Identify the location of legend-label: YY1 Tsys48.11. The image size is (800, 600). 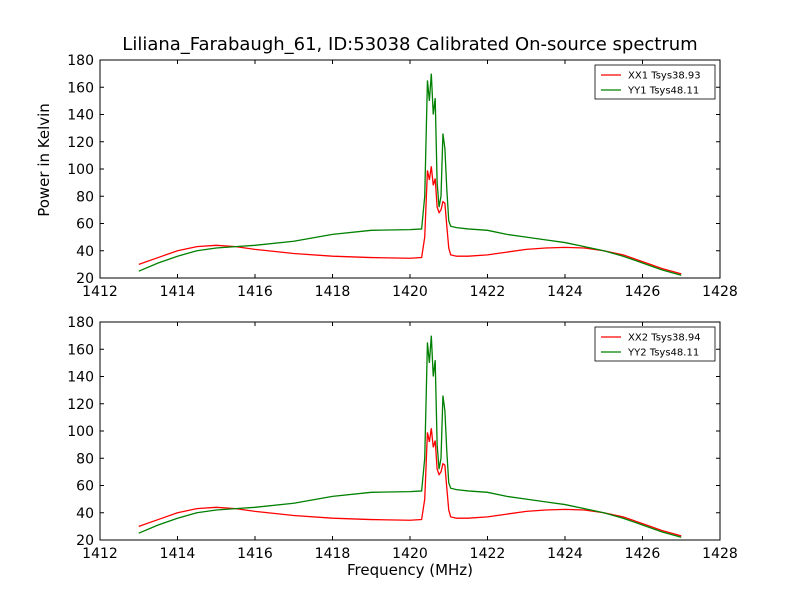
(663, 91).